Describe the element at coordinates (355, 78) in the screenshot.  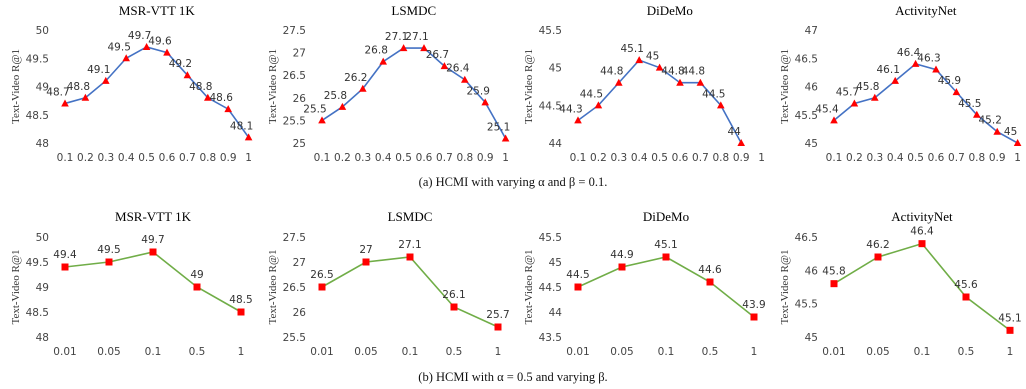
I see `data-label: 26.2` at that location.